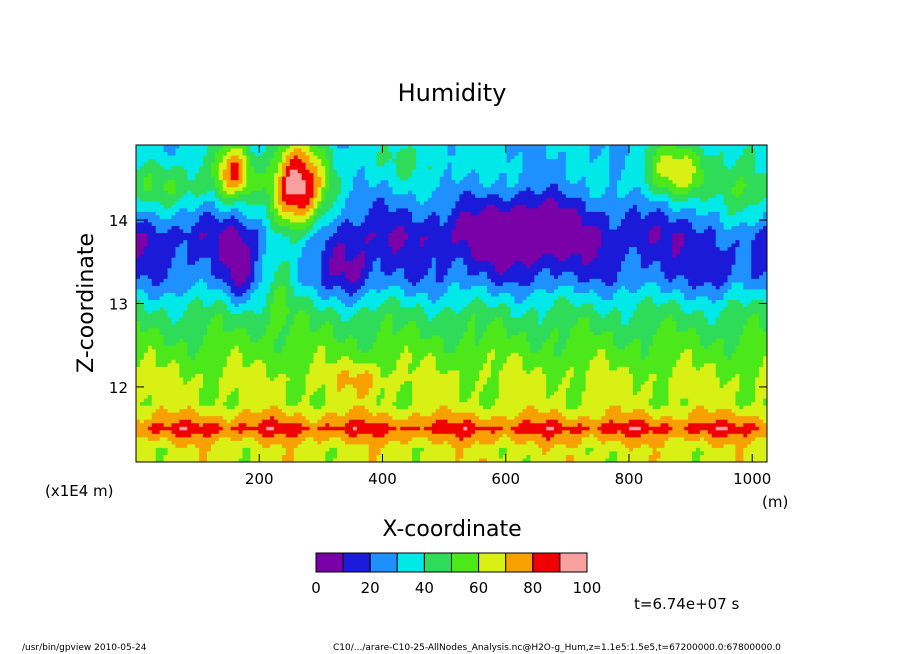  I want to click on y-tick-label: 14, so click(118, 221).